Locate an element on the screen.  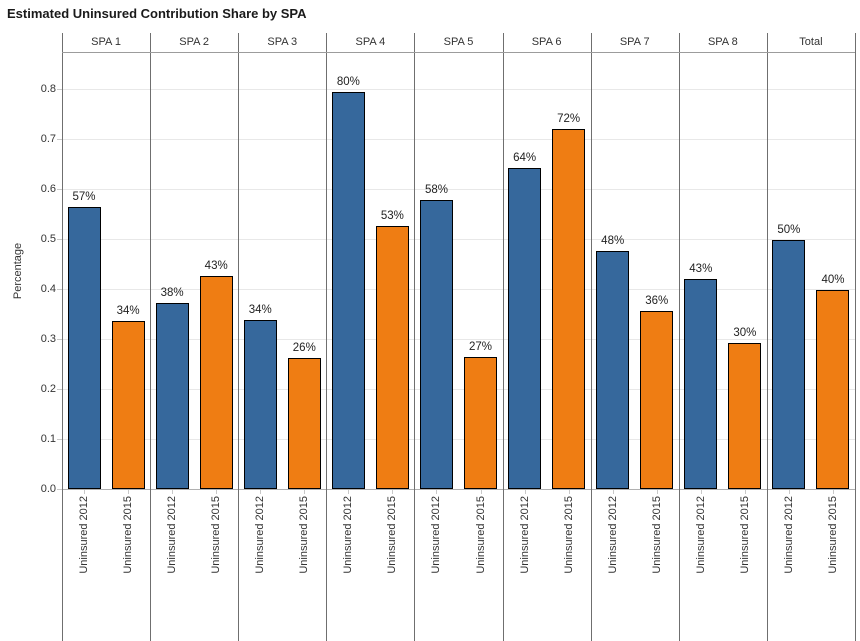
bar-spa-2-uninsured-2015 is located at coordinates (216, 382).